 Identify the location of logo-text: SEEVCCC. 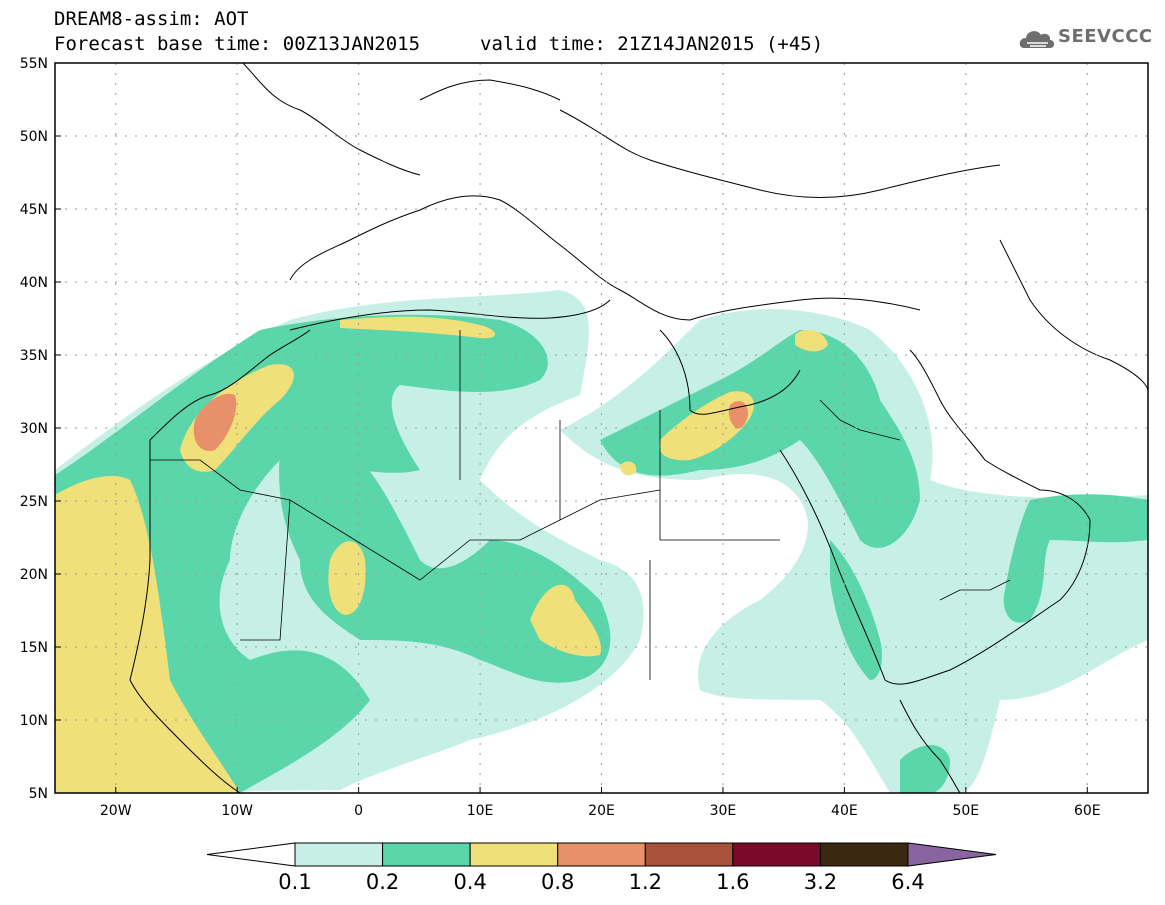
(1105, 36).